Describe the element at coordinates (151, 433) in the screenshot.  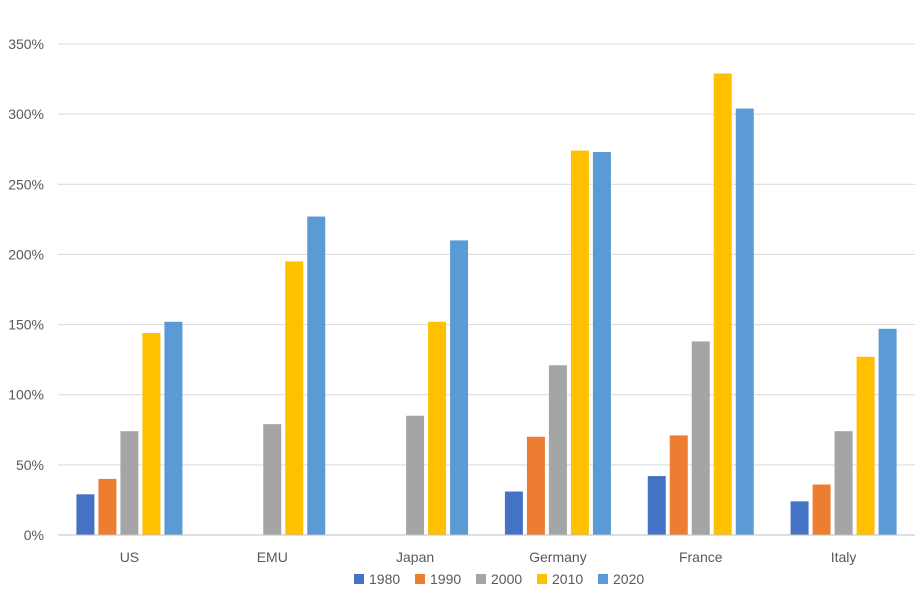
I see `bar-us-2010` at that location.